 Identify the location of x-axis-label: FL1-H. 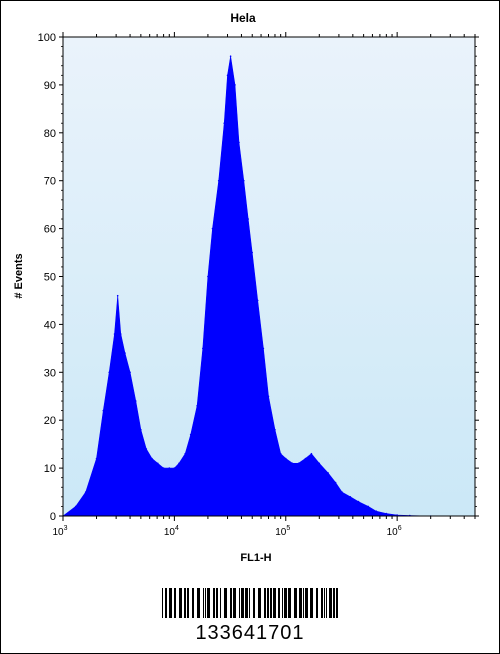
(255, 558).